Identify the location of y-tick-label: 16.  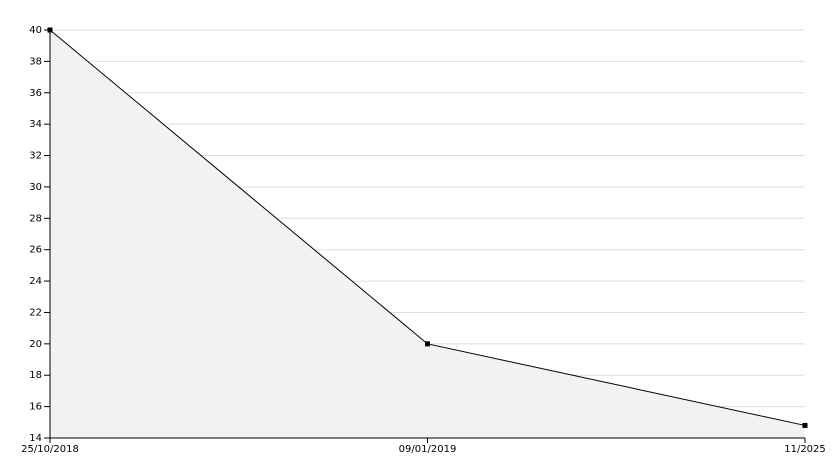
(35, 407).